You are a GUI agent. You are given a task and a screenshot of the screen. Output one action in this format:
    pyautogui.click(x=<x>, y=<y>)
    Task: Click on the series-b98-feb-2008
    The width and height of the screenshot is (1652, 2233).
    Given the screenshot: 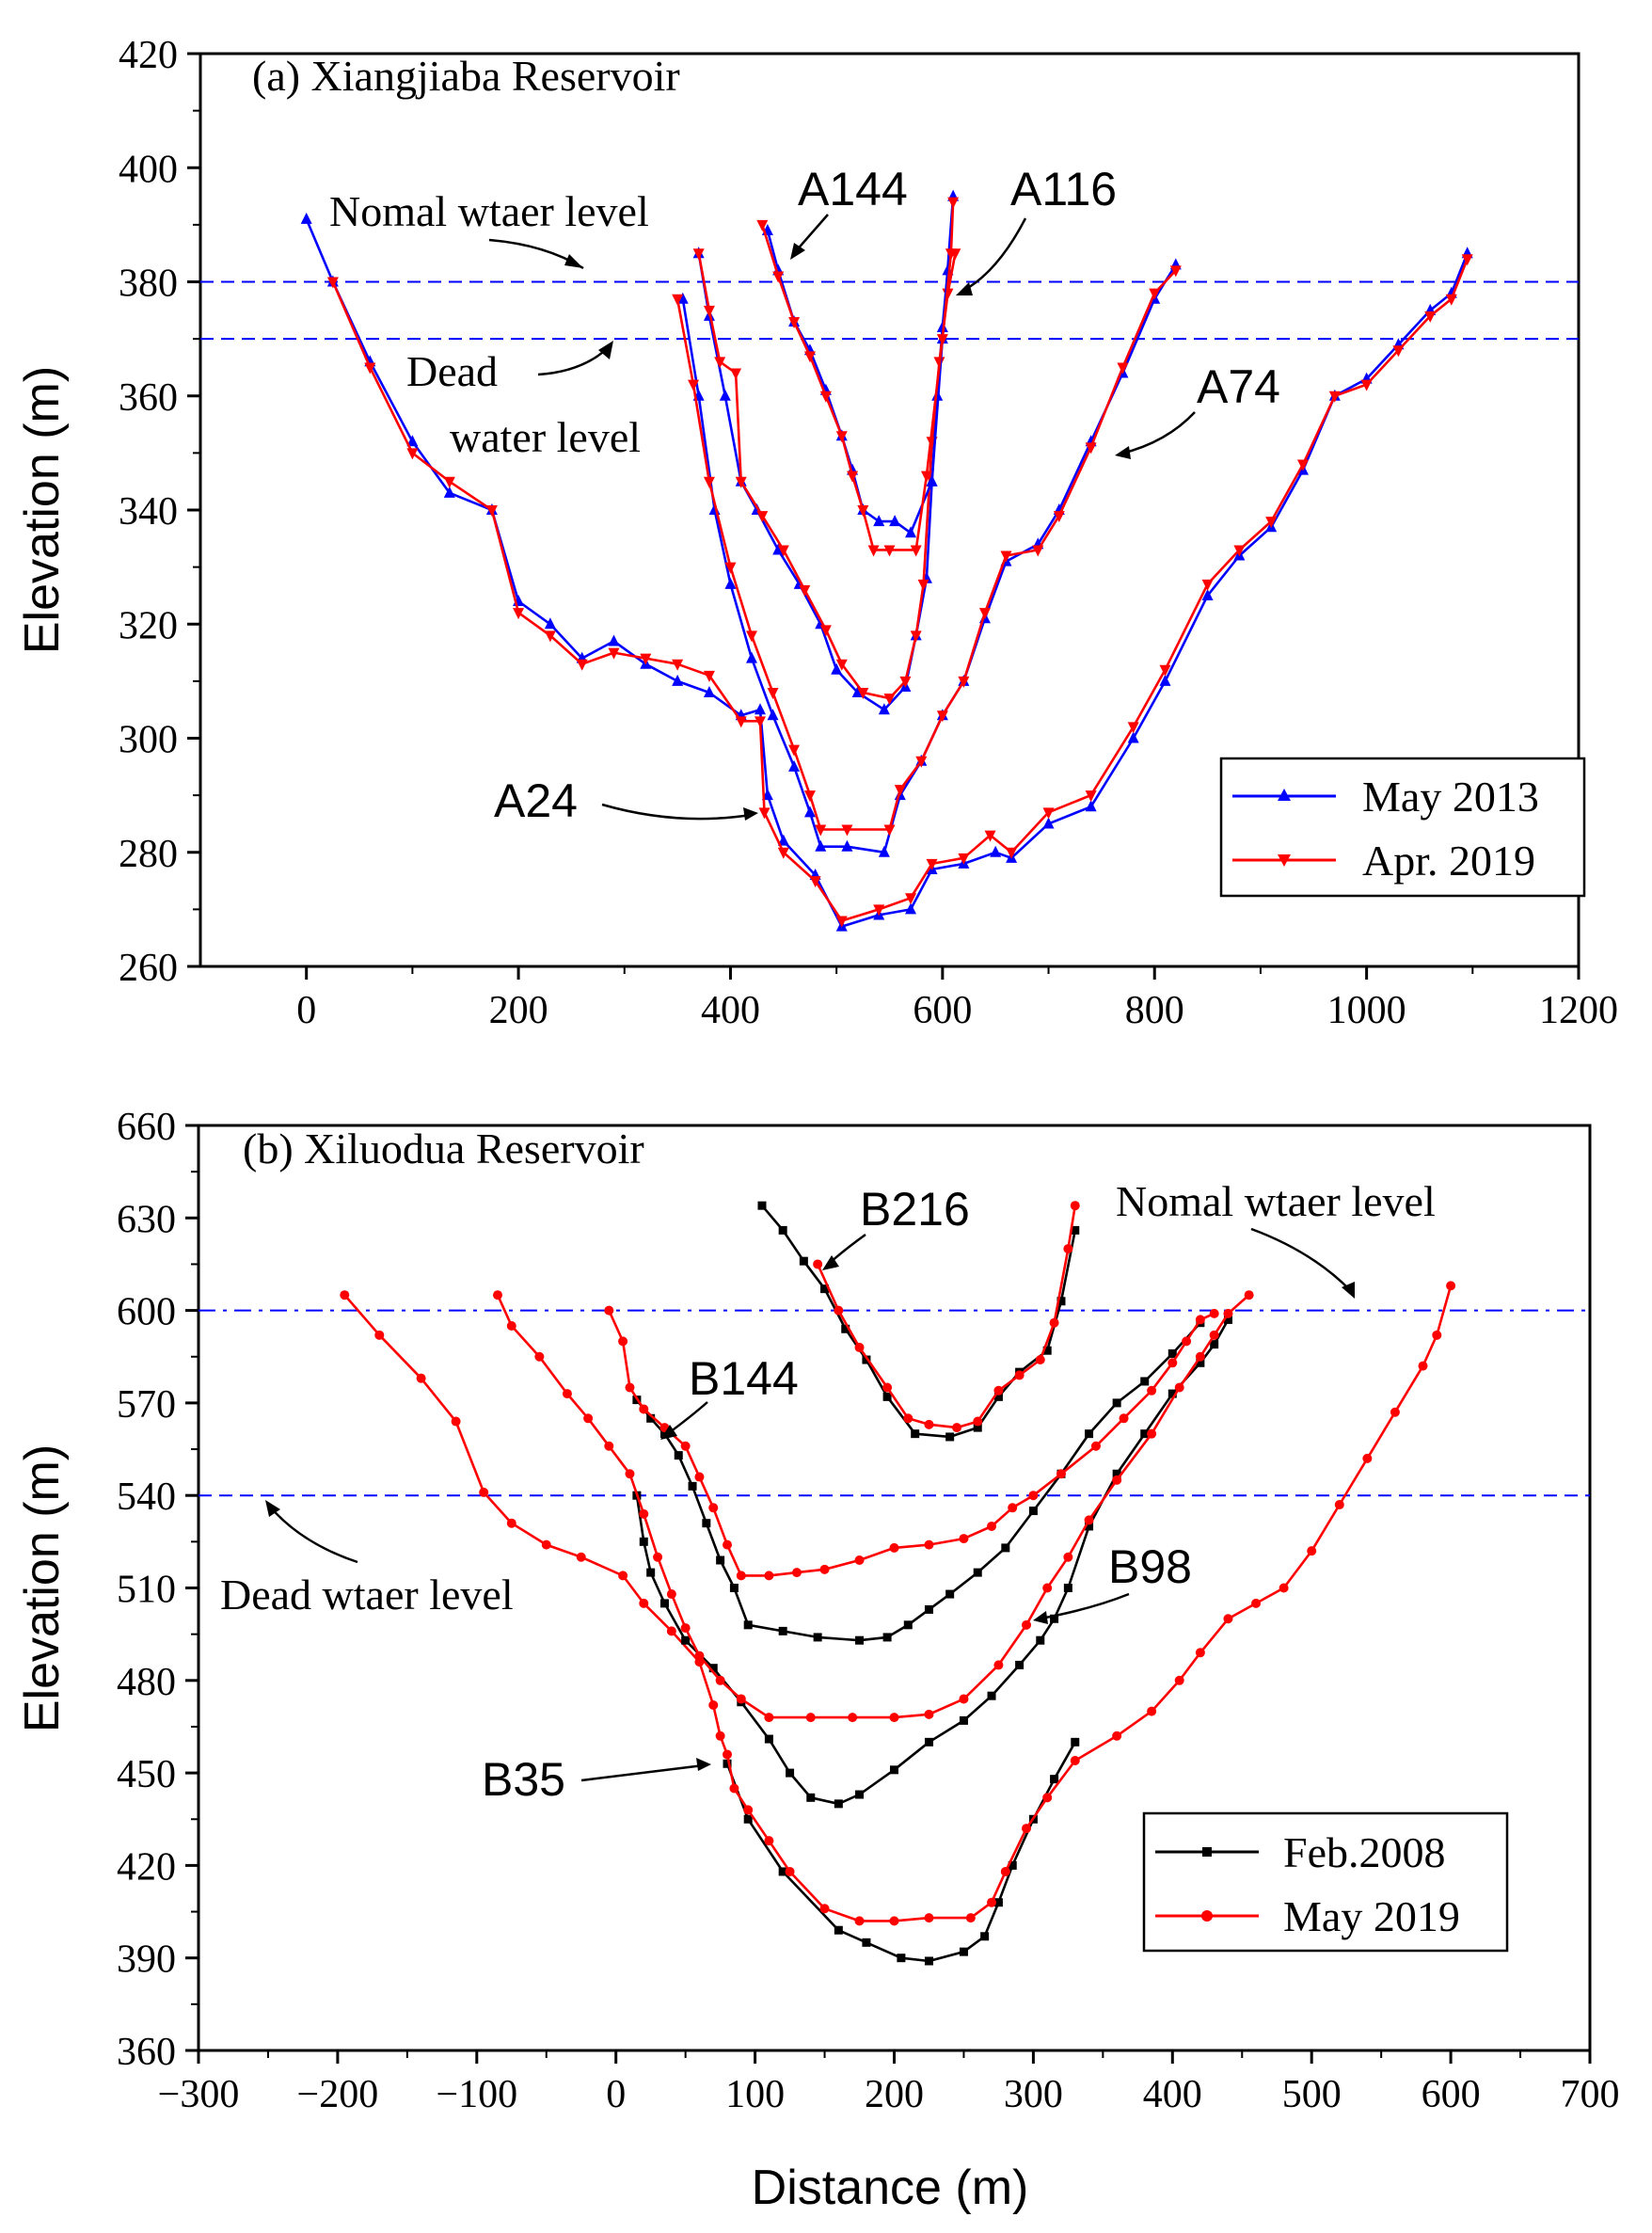 What is the action you would take?
    pyautogui.click(x=932, y=1562)
    